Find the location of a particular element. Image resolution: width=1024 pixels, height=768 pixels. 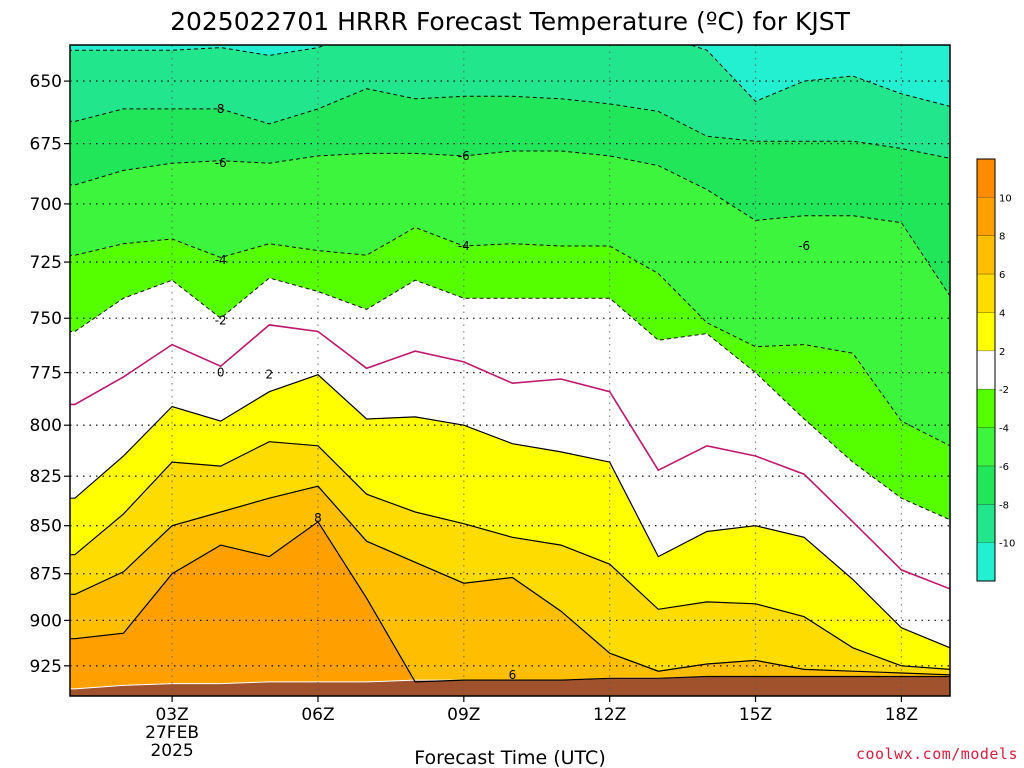

isotherm-label-0: 8 is located at coordinates (221, 109).